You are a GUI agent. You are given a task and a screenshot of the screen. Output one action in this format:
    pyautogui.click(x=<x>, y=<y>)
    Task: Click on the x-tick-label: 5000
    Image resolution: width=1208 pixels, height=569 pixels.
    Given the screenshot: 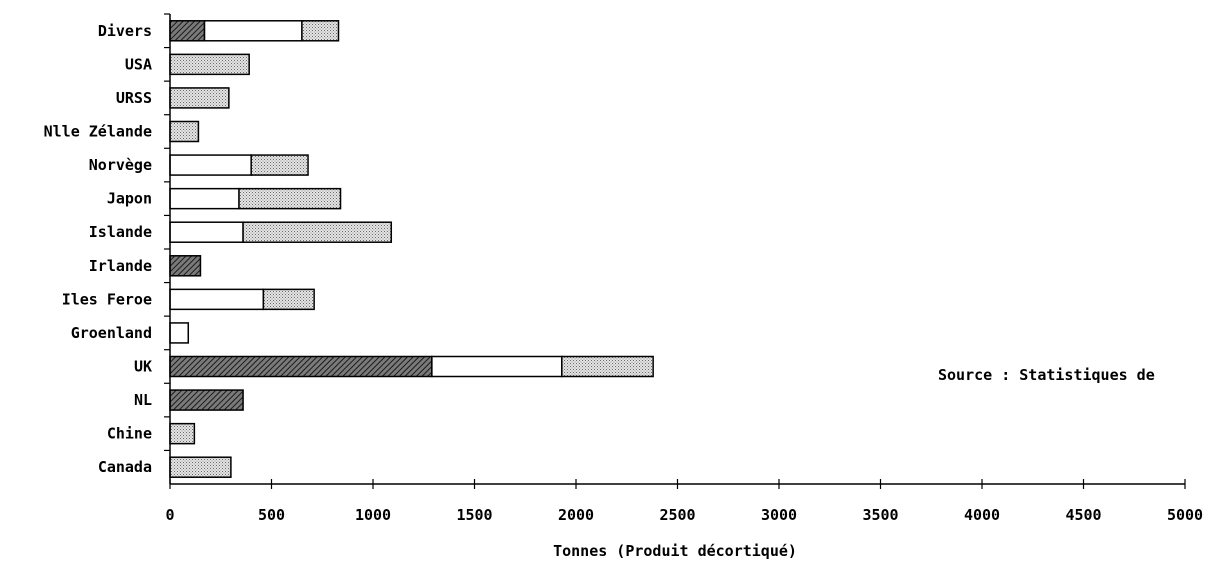 What is the action you would take?
    pyautogui.click(x=1185, y=515)
    